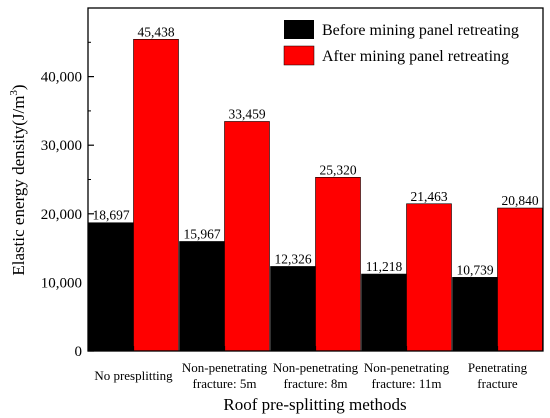  What do you see at coordinates (225, 367) in the screenshot?
I see `x-tick-label-1-line-0: Non-penetrating` at bounding box center [225, 367].